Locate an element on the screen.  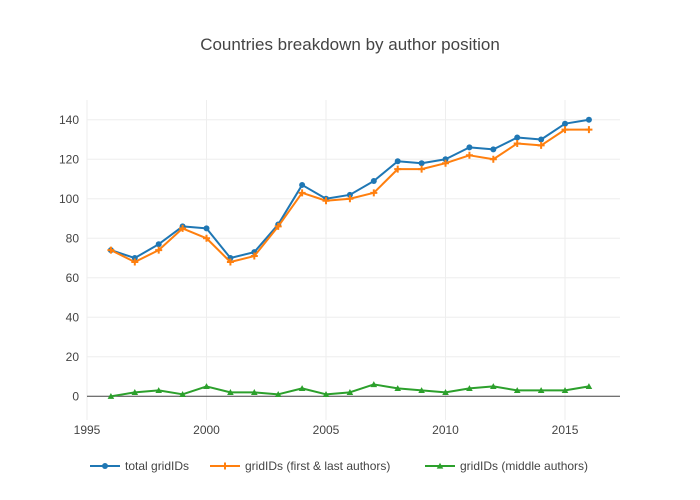
legend-label: total gridIDs is located at coordinates (157, 466).